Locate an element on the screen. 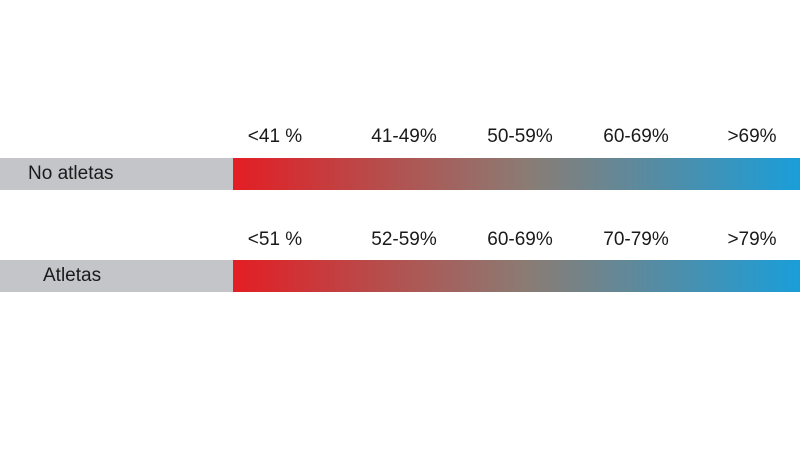  ticks-no-atletas: <41 % 41-49% 50-59% 60-69% >69% is located at coordinates (400, 140).